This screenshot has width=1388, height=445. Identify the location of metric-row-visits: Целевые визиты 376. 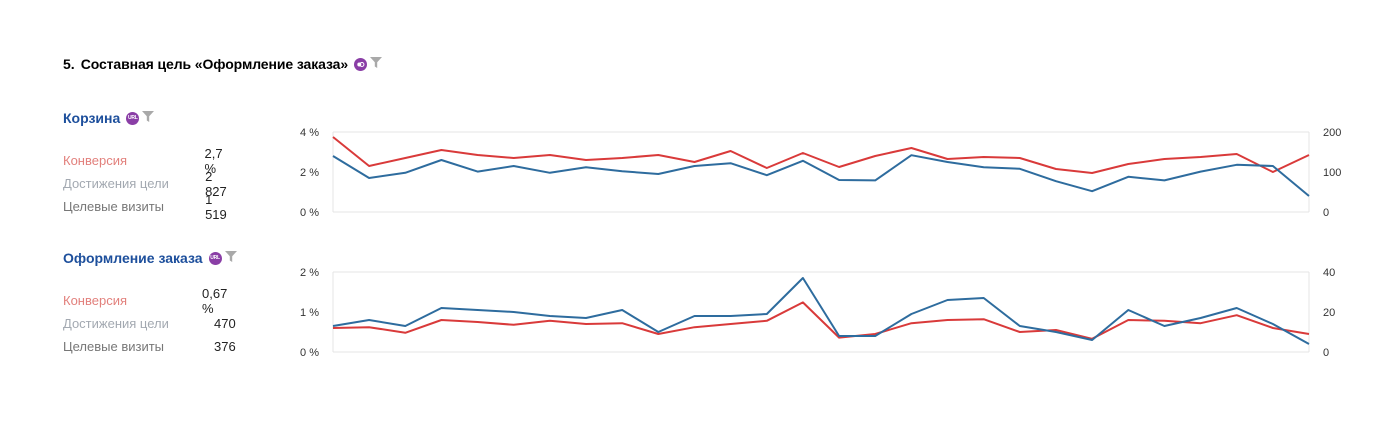
(151, 346).